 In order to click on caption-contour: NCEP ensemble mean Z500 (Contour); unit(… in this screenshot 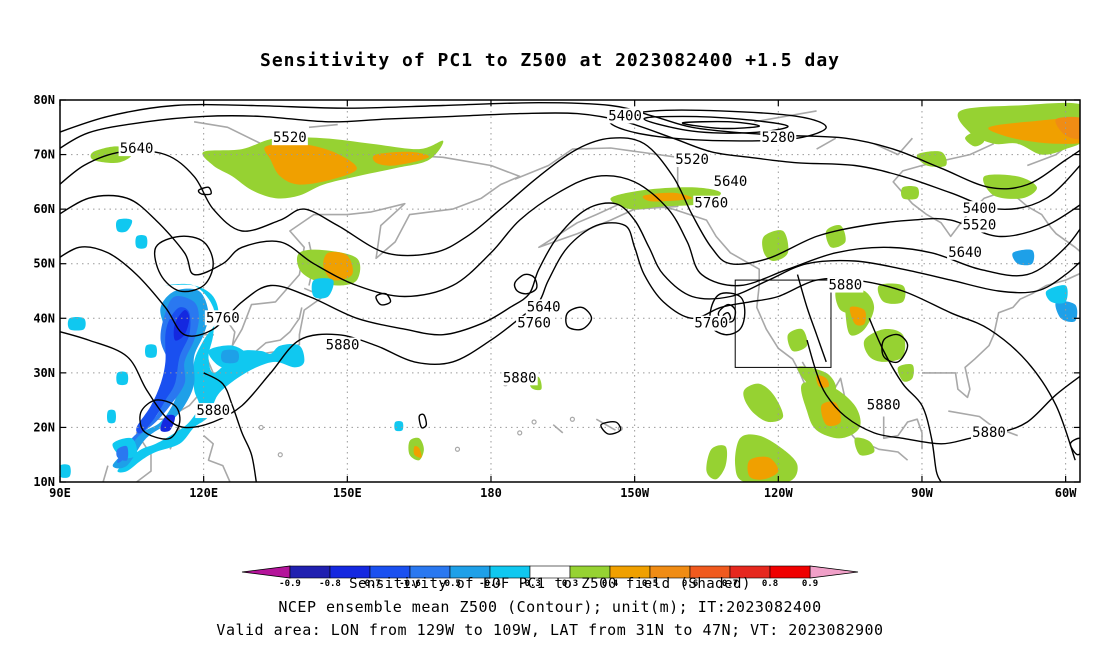, I will do `click(550, 607)`.